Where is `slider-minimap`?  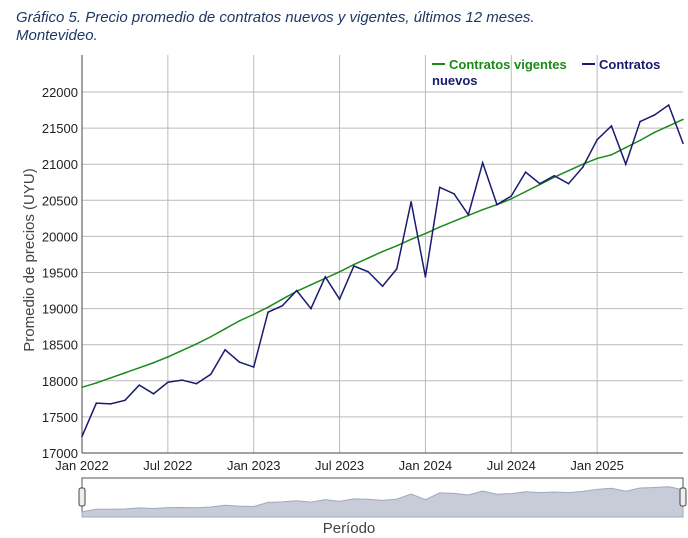 slider-minimap is located at coordinates (382, 502).